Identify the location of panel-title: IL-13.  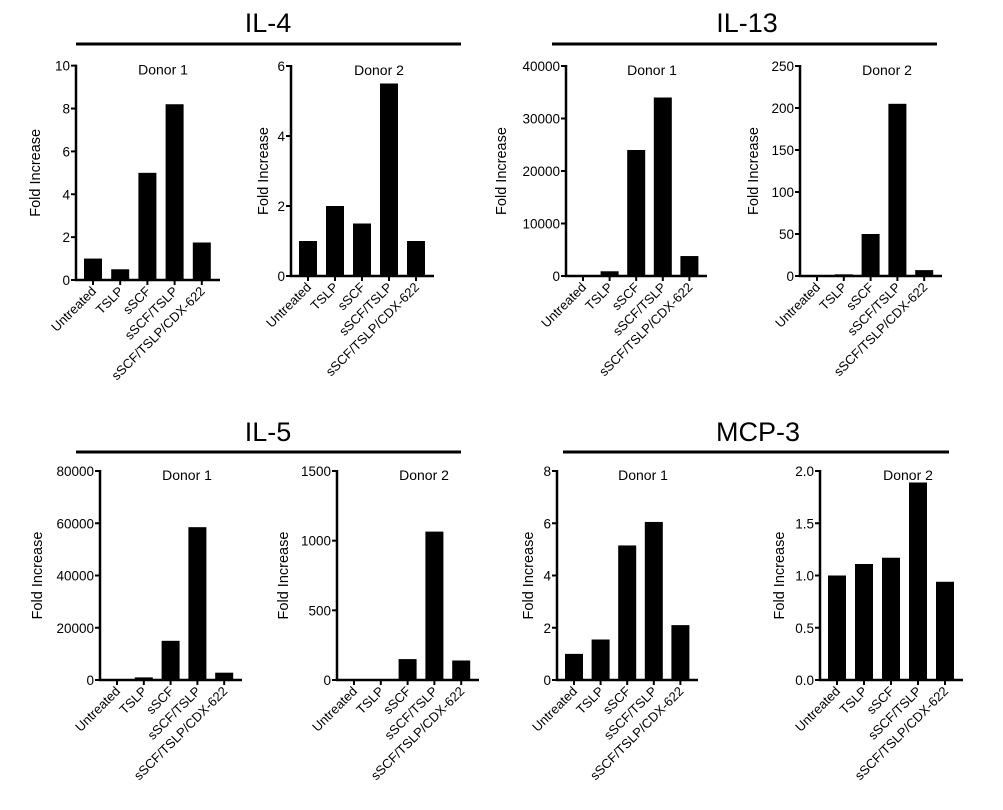
(747, 23).